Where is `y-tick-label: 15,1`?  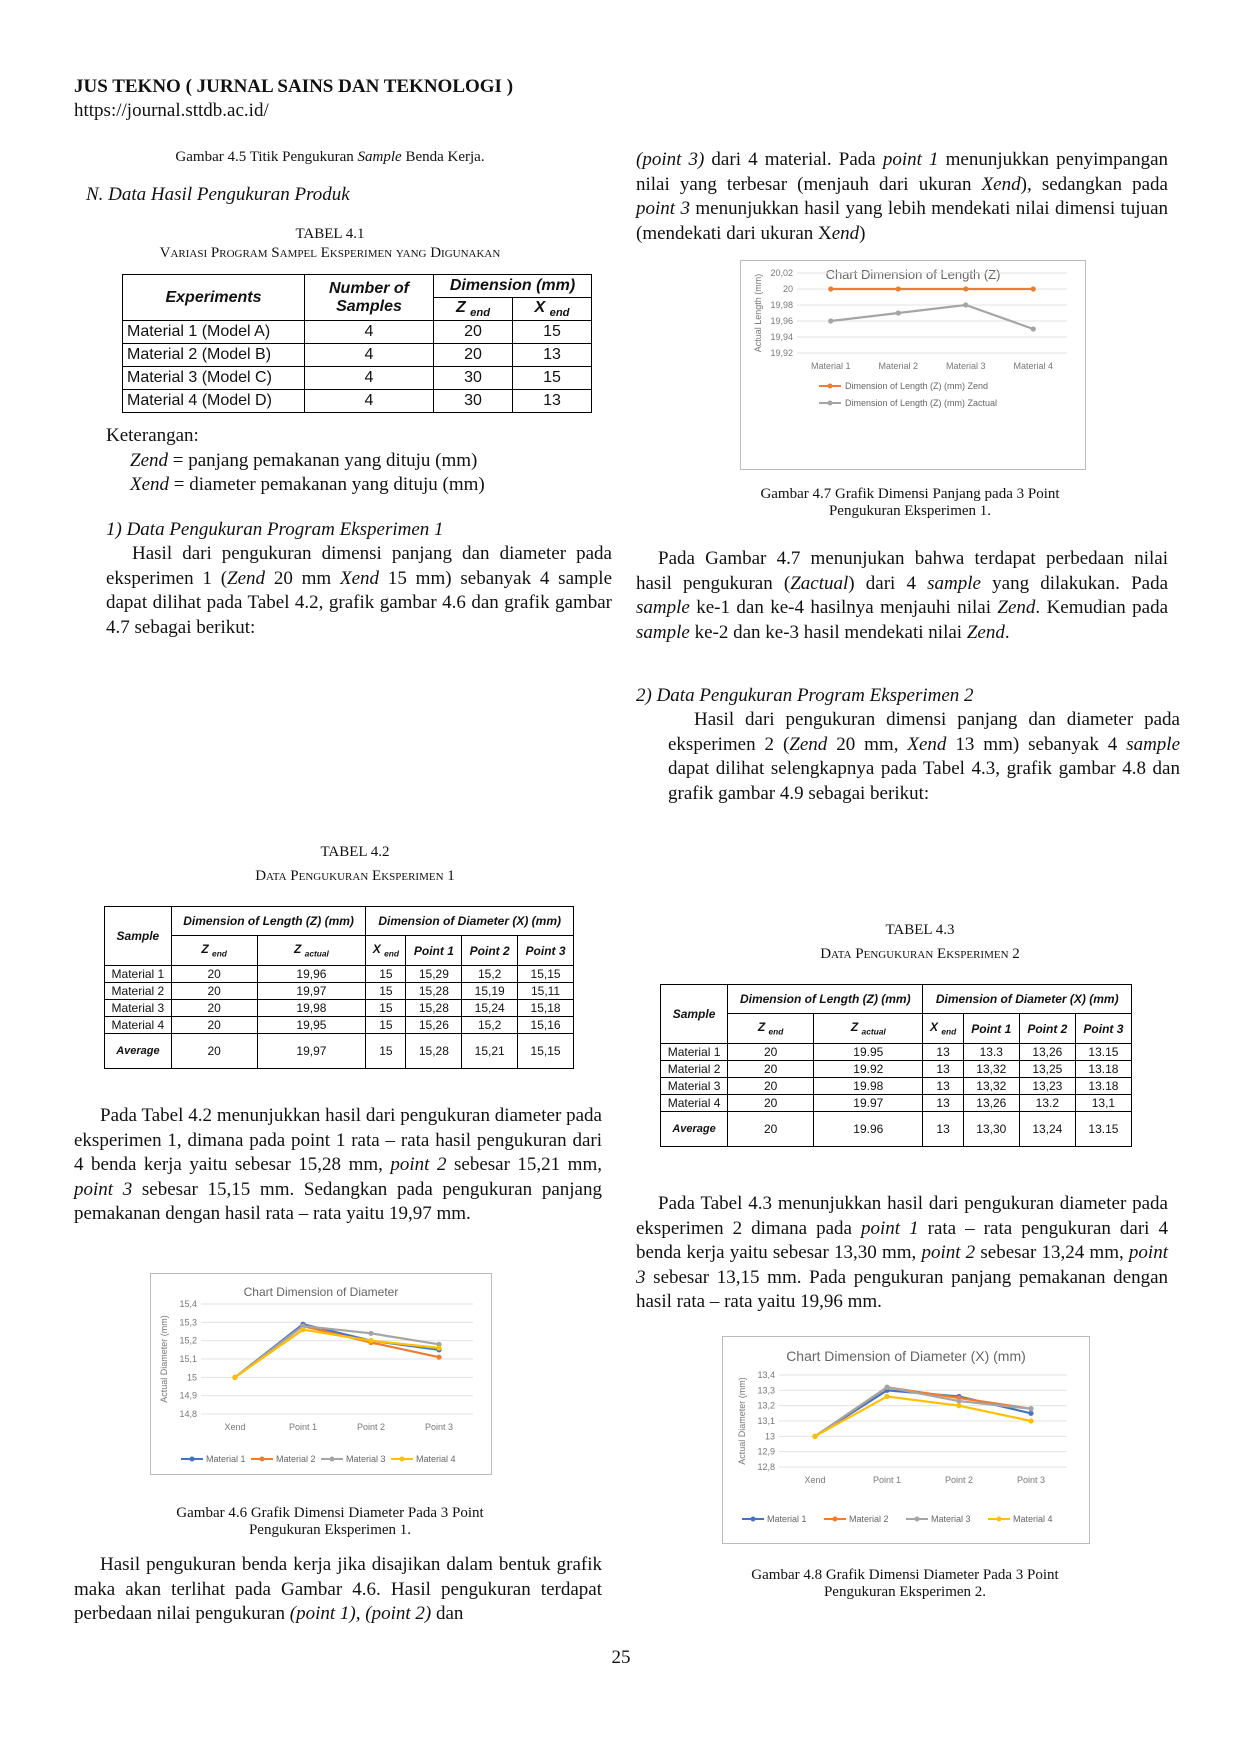 y-tick-label: 15,1 is located at coordinates (188, 1359).